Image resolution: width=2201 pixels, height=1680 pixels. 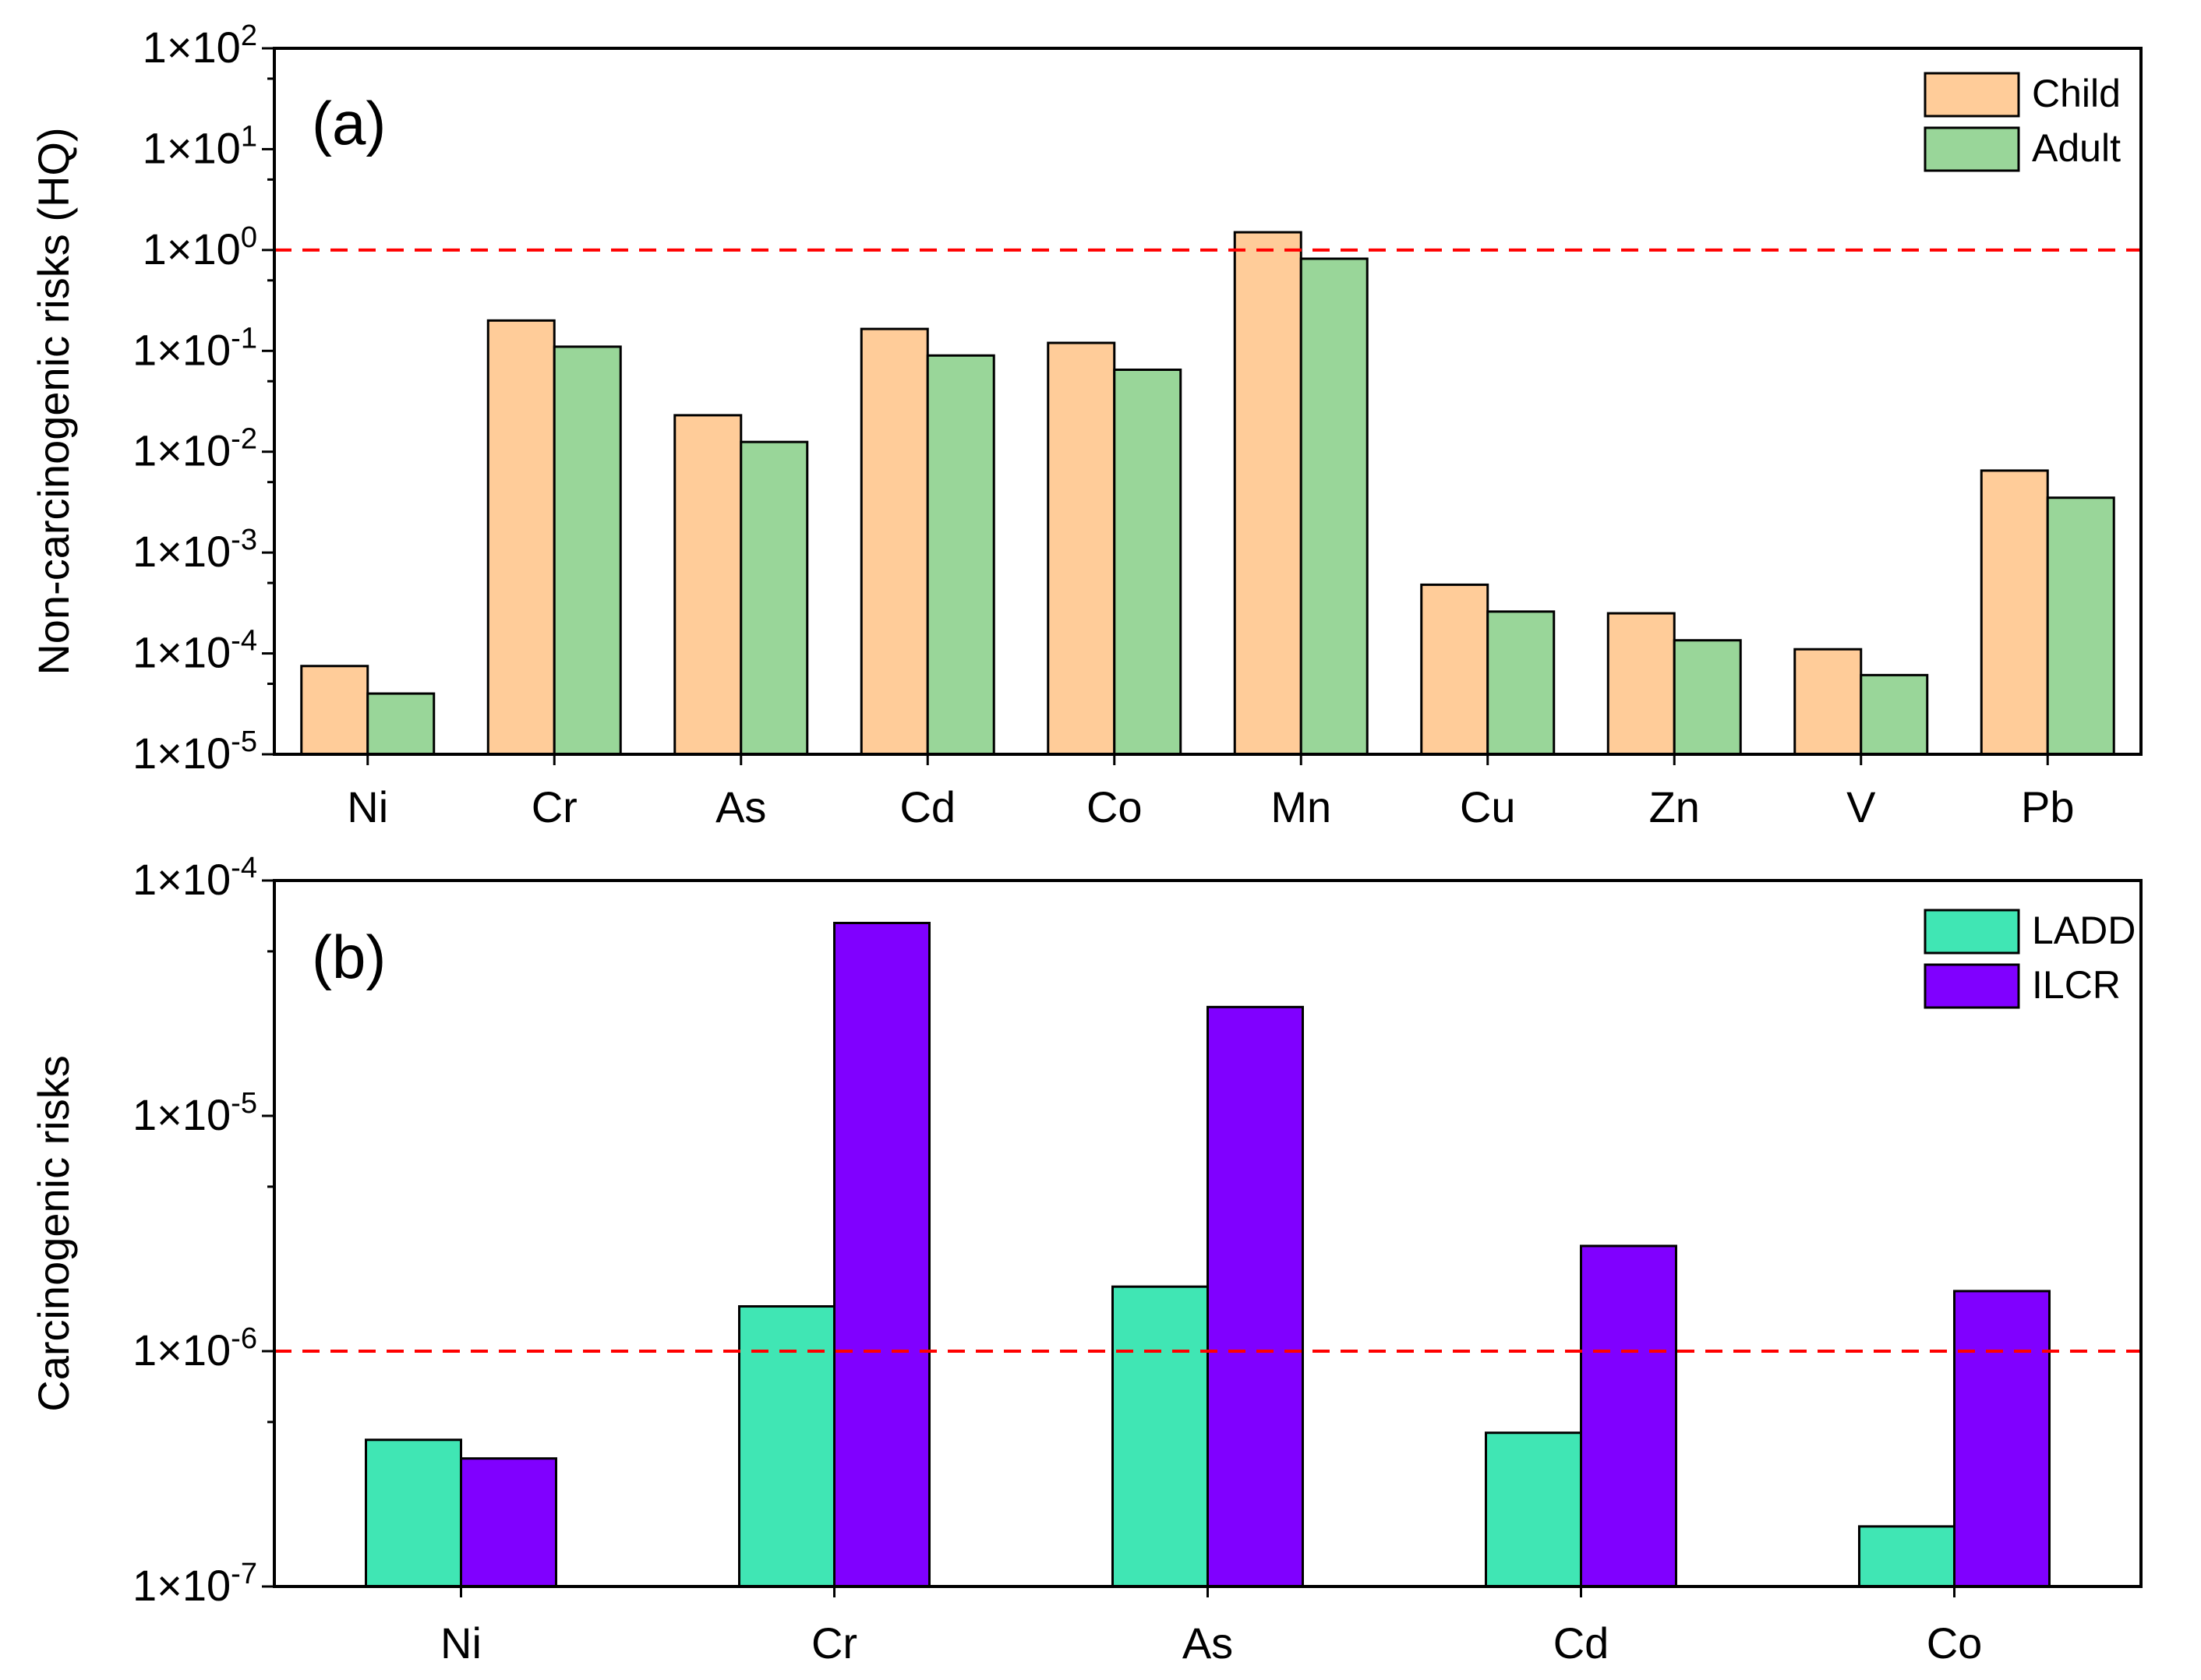 I want to click on legend-swatch-ladd, so click(x=1972, y=932).